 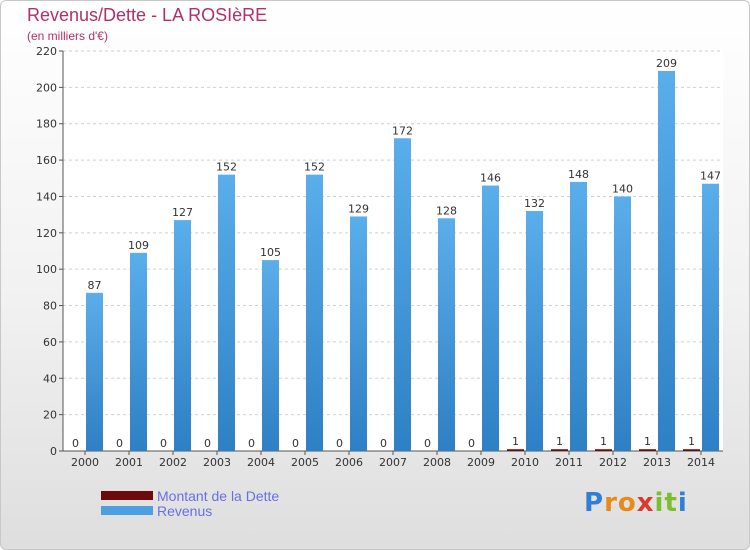 What do you see at coordinates (710, 176) in the screenshot?
I see `data-label-revenus: 147` at bounding box center [710, 176].